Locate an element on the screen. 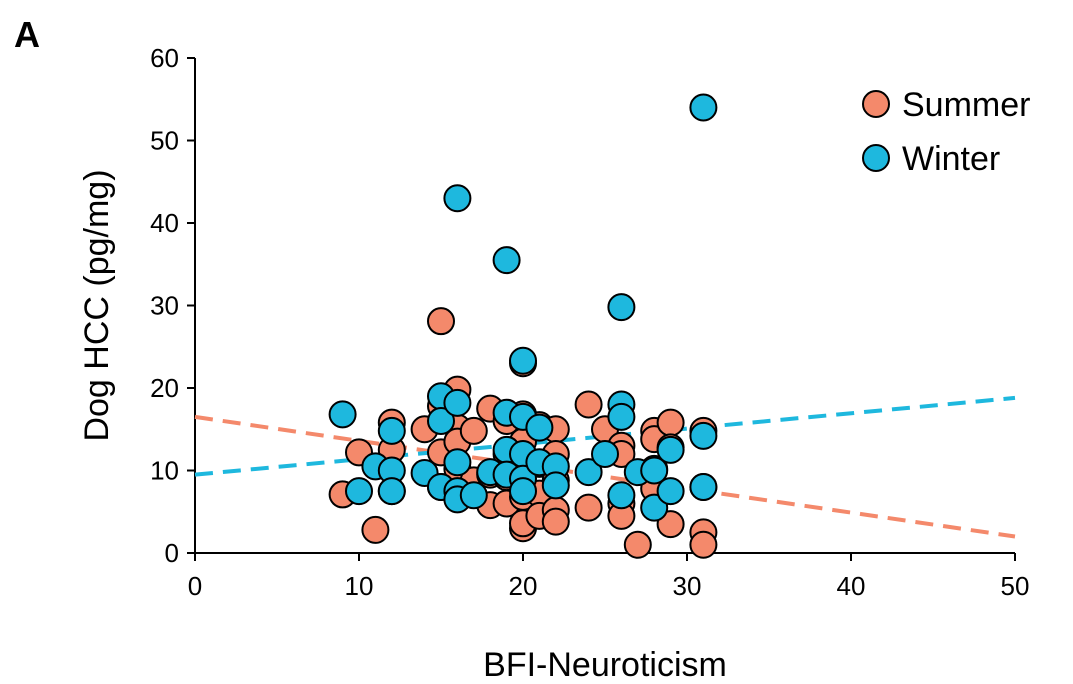  x-axis-title: BFI-Neuroticism is located at coordinates (605, 665).